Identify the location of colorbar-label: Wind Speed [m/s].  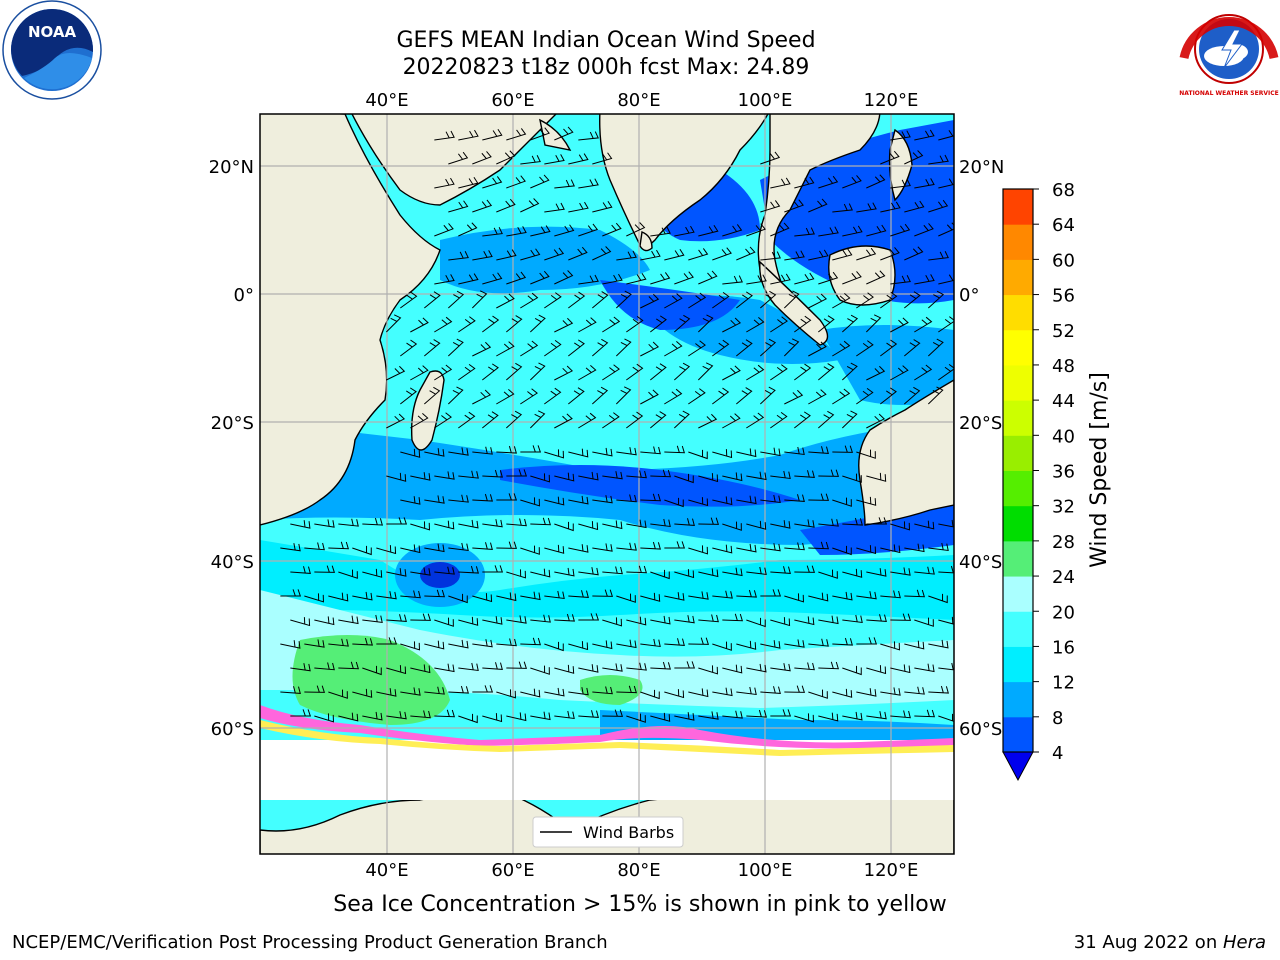
(1099, 470).